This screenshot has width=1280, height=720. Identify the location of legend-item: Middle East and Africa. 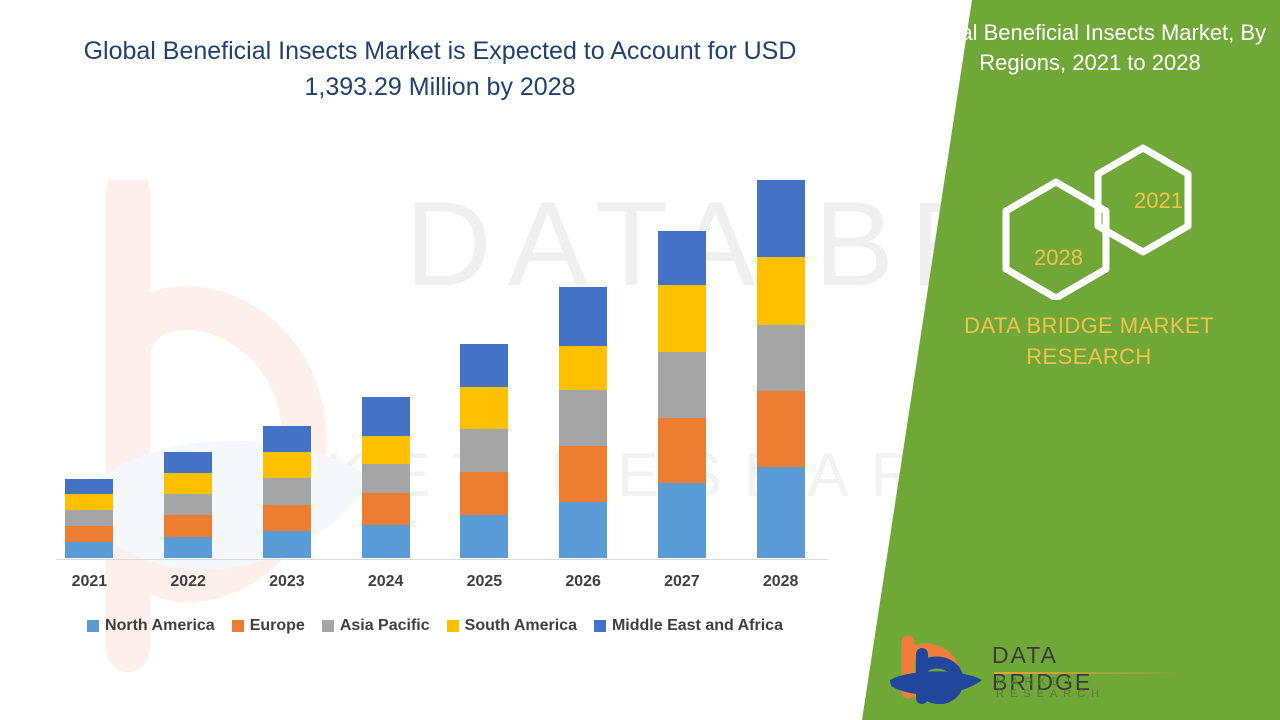
(688, 626).